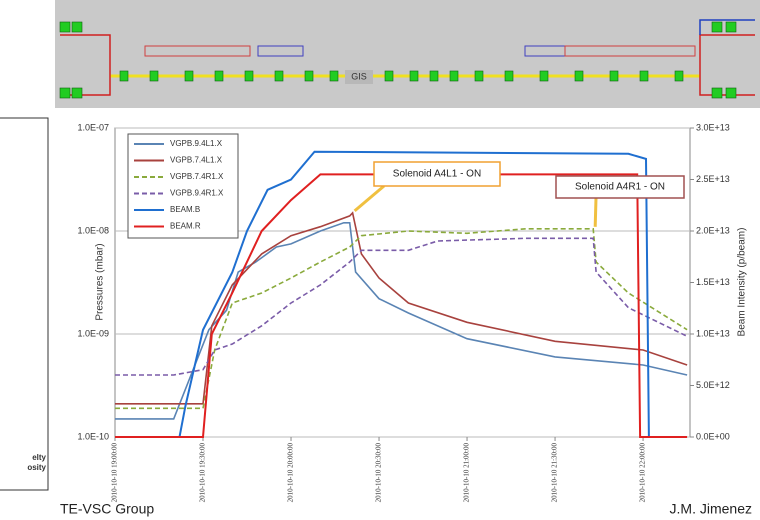 This screenshot has width=760, height=520. Describe the element at coordinates (183, 186) in the screenshot. I see `legend-box` at that location.